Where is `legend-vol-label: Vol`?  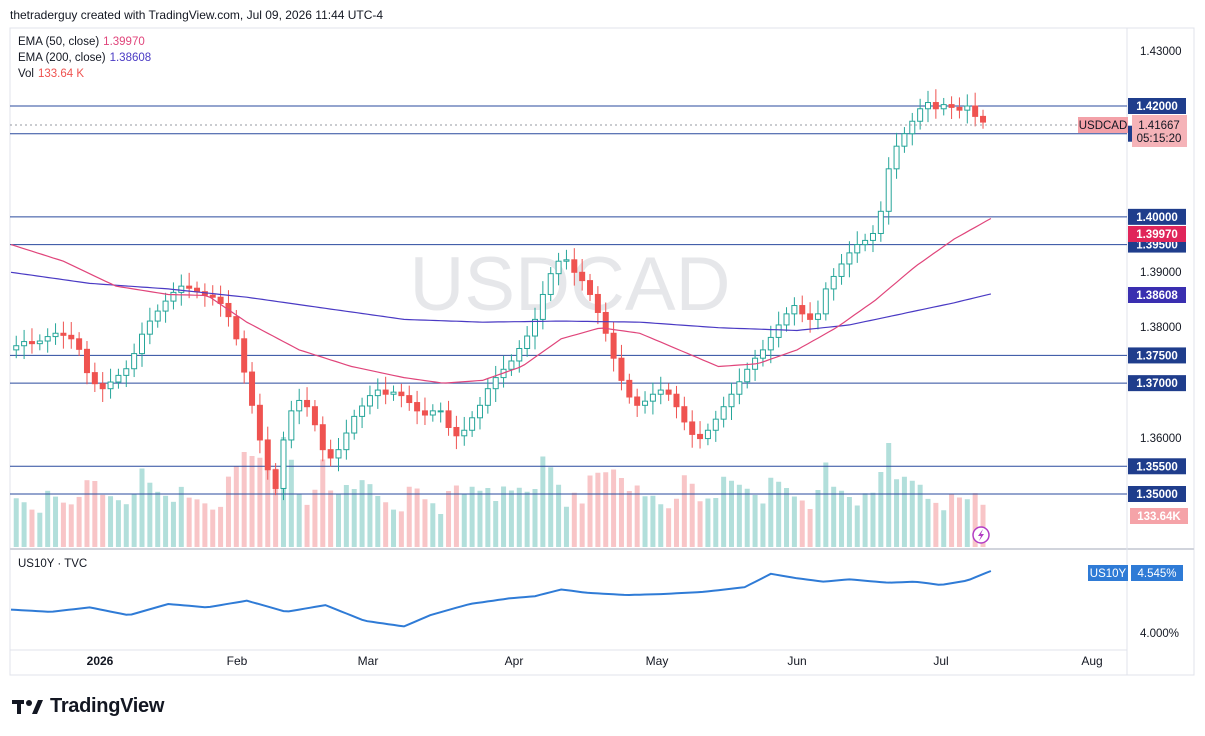
legend-vol-label: Vol is located at coordinates (26, 74).